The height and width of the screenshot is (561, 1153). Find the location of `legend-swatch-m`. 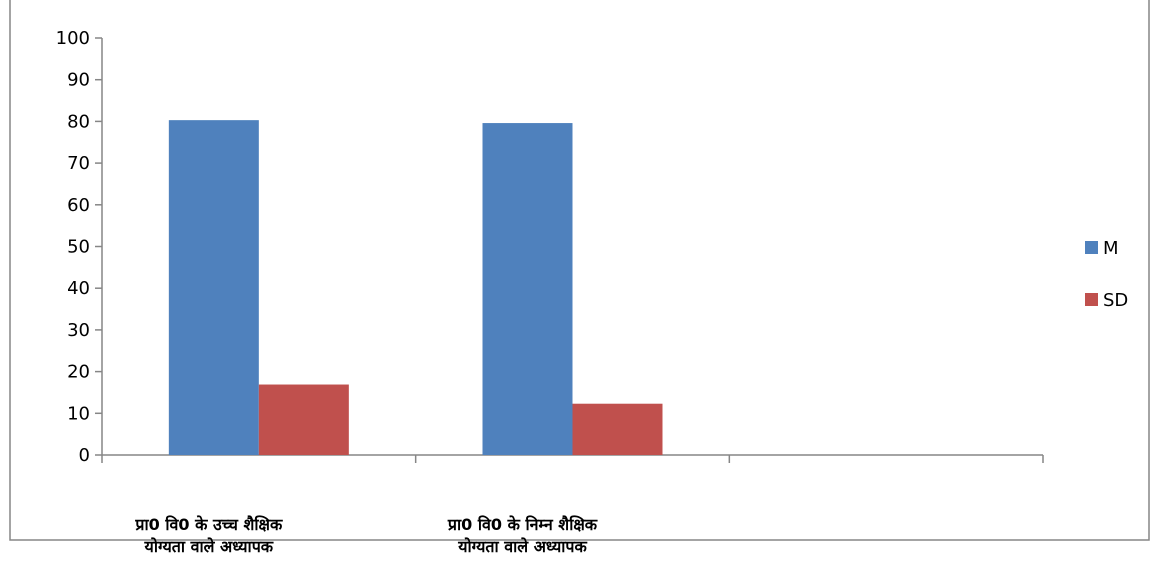

legend-swatch-m is located at coordinates (1091, 247).